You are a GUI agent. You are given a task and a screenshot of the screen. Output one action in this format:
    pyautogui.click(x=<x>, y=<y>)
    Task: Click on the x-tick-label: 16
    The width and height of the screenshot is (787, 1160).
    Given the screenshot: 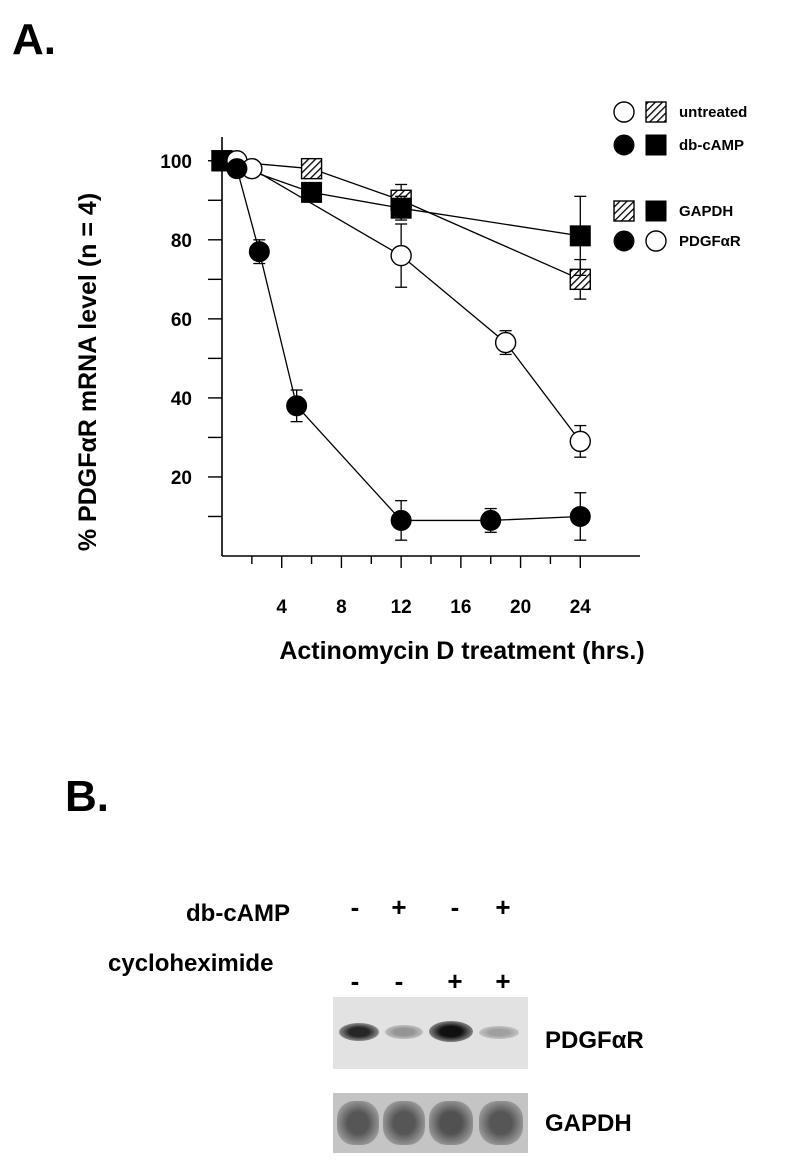 What is the action you would take?
    pyautogui.click(x=460, y=607)
    